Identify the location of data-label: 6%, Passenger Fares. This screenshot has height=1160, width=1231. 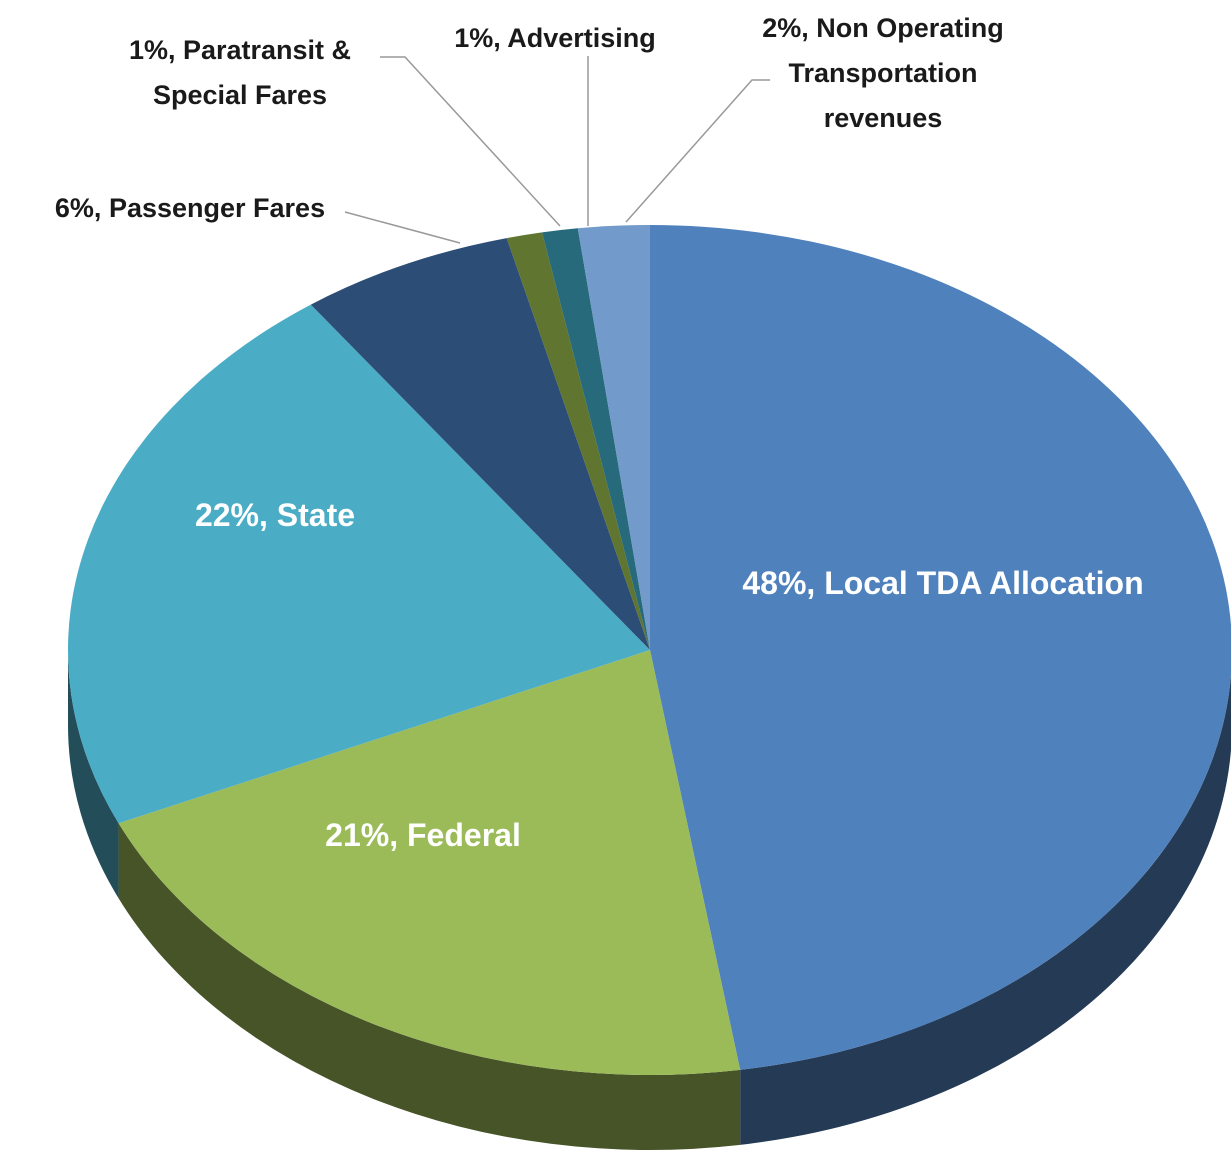
(190, 208).